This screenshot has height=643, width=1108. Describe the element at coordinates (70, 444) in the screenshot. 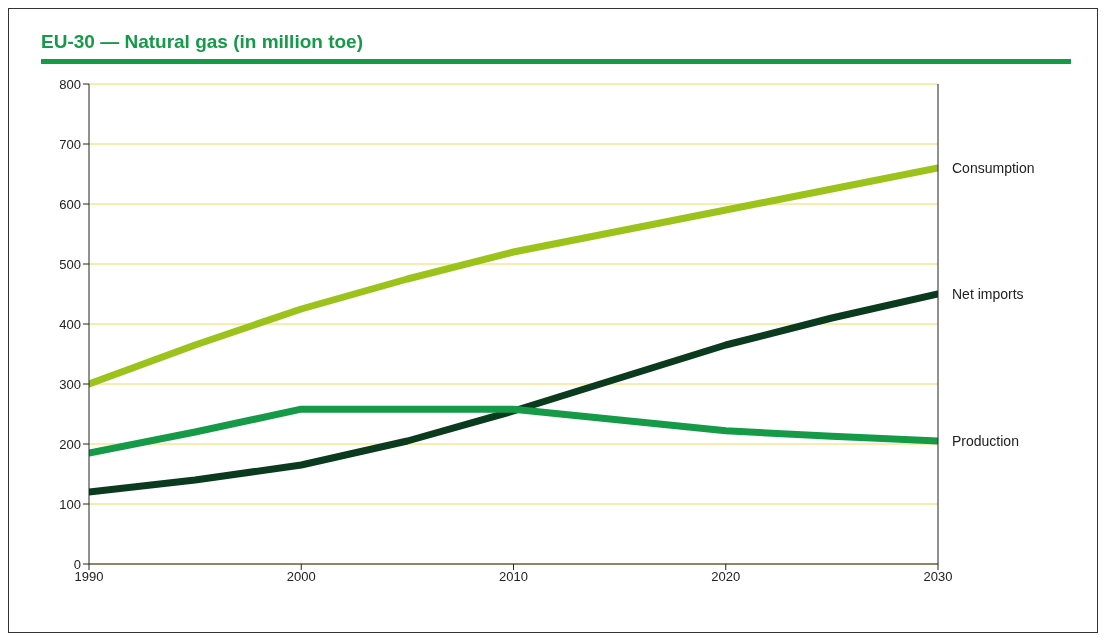

I see `y-tick-label: 200` at that location.